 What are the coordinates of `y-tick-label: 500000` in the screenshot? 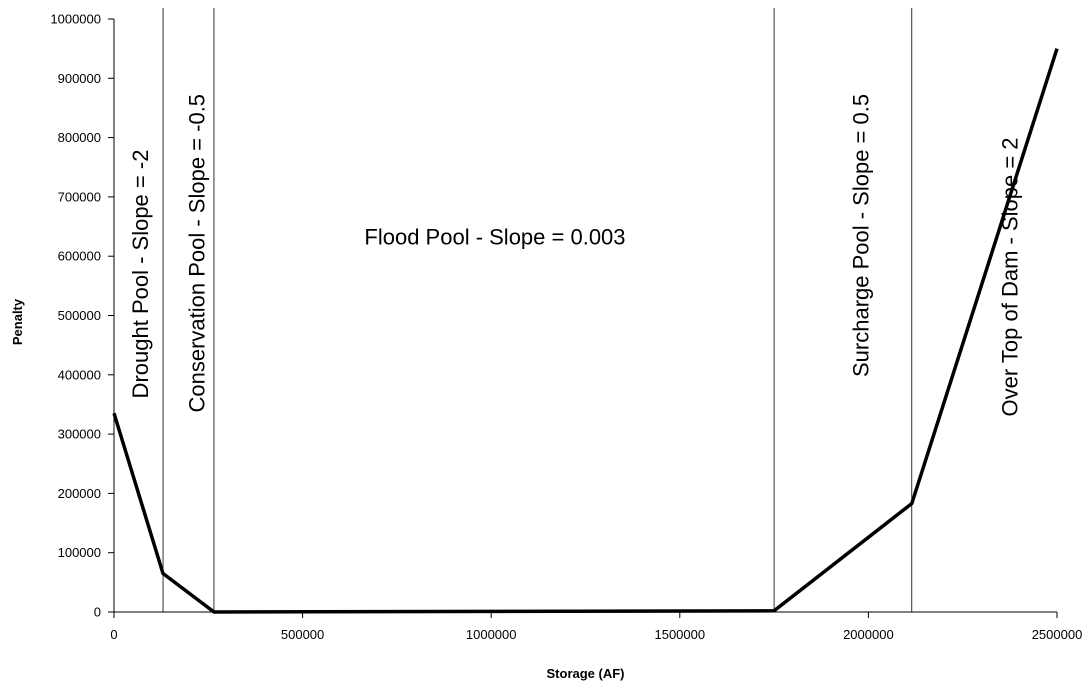 It's located at (79, 315).